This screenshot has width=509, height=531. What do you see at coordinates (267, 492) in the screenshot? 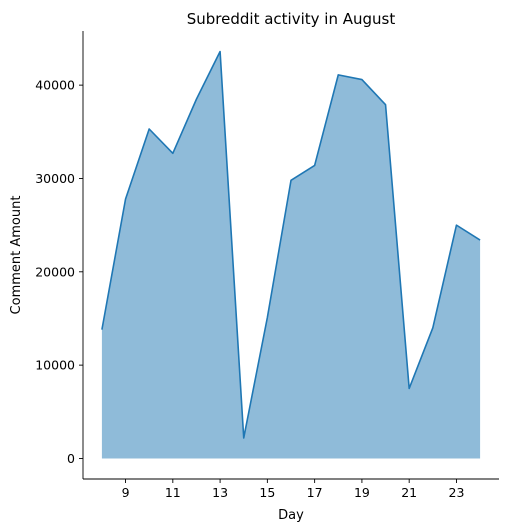
I see `x-tick-label: 15` at bounding box center [267, 492].